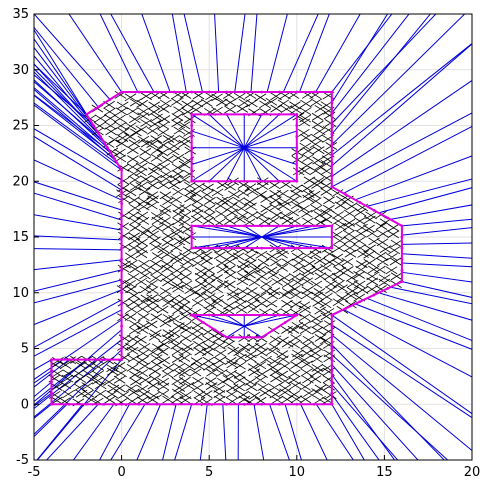  I want to click on hole-fan-lines, so click(261, 225).